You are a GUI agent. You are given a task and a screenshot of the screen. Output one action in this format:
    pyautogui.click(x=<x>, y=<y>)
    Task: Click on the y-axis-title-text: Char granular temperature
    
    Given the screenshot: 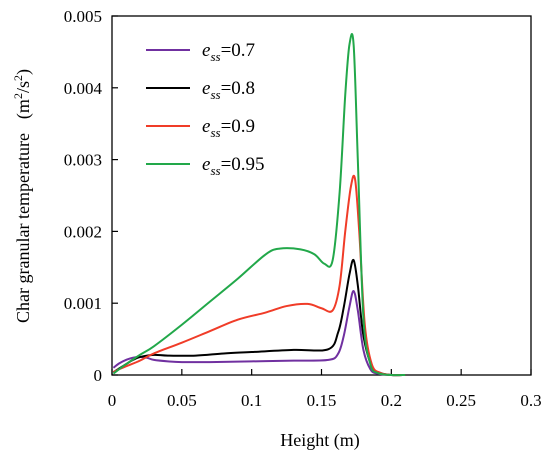 What is the action you would take?
    pyautogui.click(x=23, y=228)
    